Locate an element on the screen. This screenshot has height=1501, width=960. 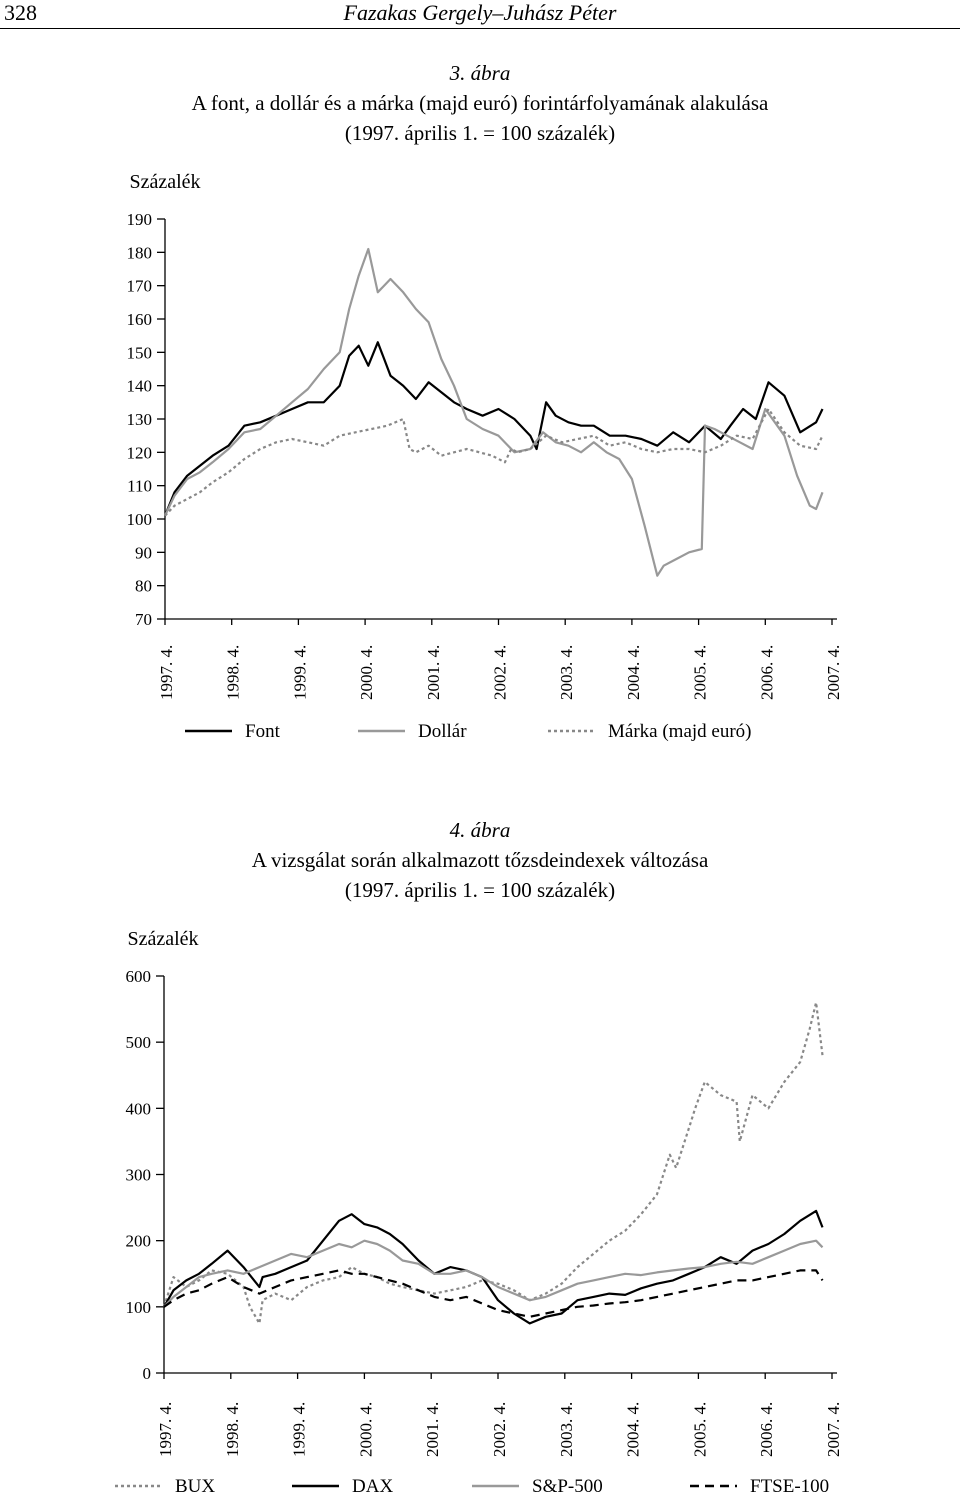
page-authors: Fazakas Gergely–Juhász Péter is located at coordinates (480, 12).